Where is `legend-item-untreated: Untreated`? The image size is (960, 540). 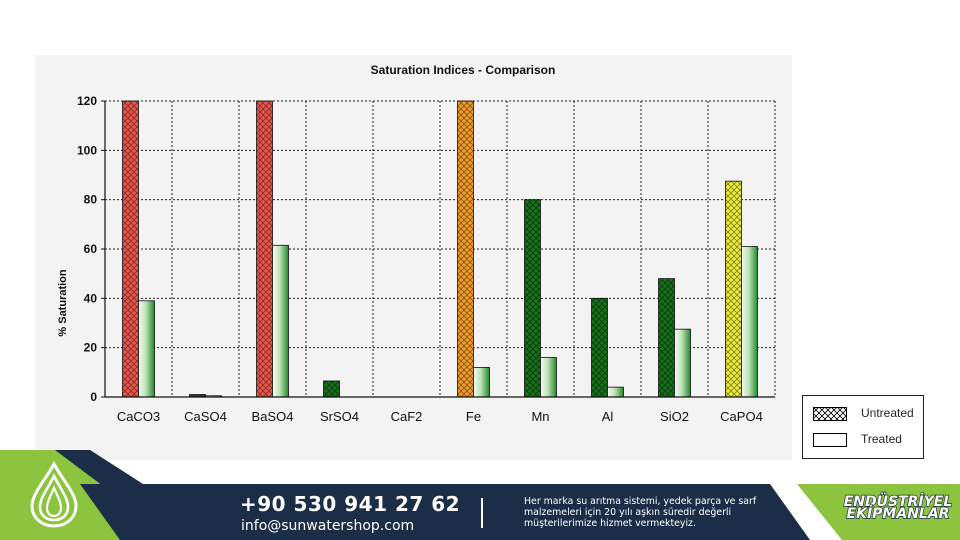
legend-item-untreated: Untreated is located at coordinates (868, 414).